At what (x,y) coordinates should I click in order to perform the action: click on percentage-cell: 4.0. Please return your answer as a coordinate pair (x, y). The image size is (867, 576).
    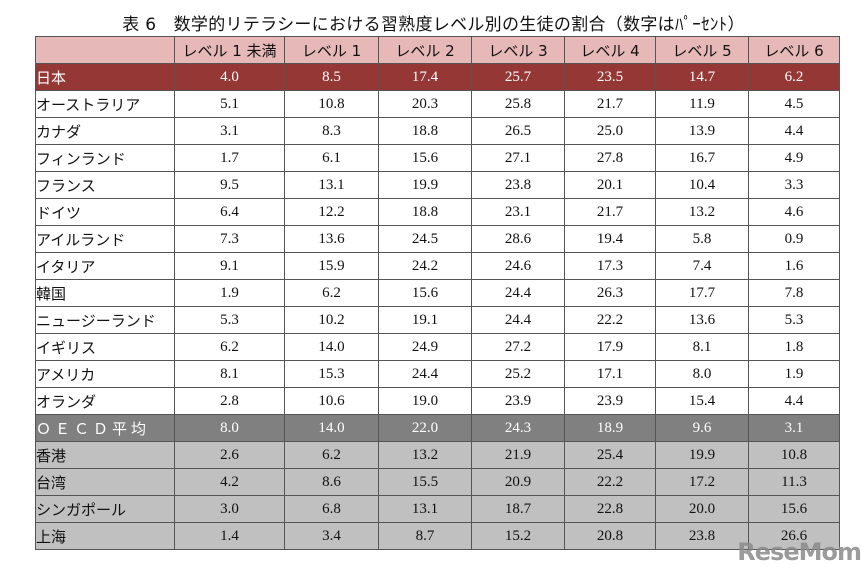
    Looking at the image, I should click on (229, 77).